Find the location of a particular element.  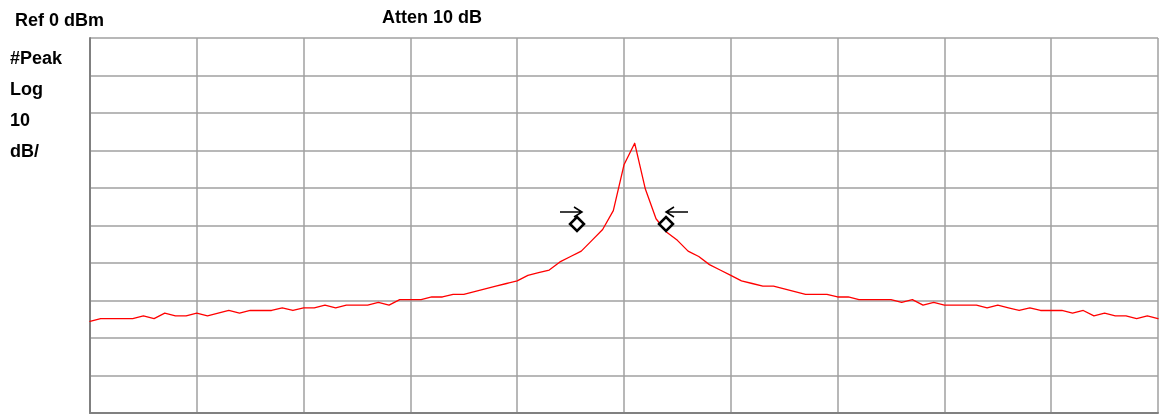

chart-title: Ref 0 dBm is located at coordinates (60, 20).